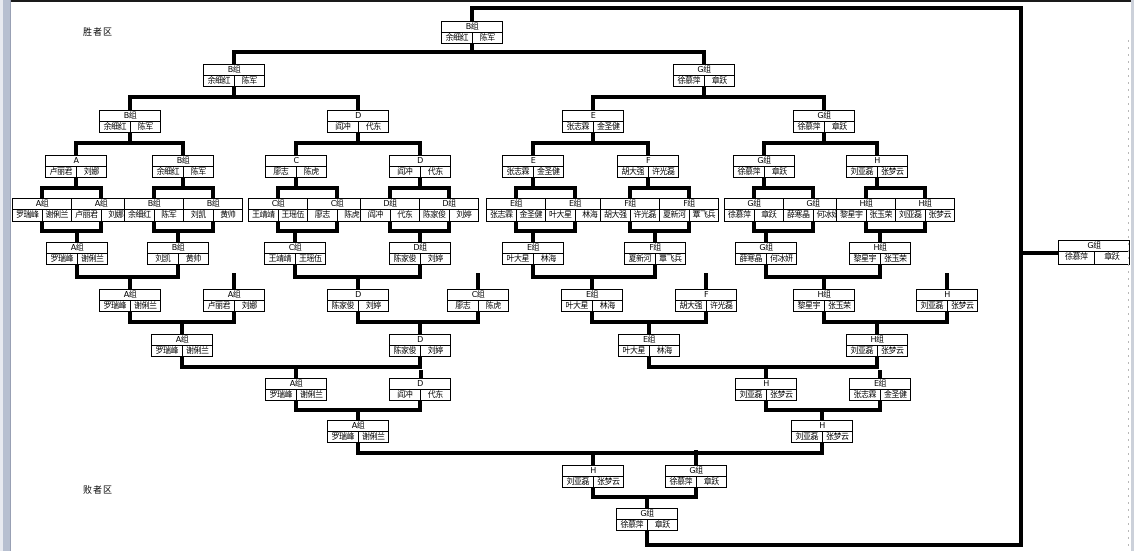 The image size is (1134, 551). What do you see at coordinates (163, 258) in the screenshot?
I see `player-name: 刘凯` at bounding box center [163, 258].